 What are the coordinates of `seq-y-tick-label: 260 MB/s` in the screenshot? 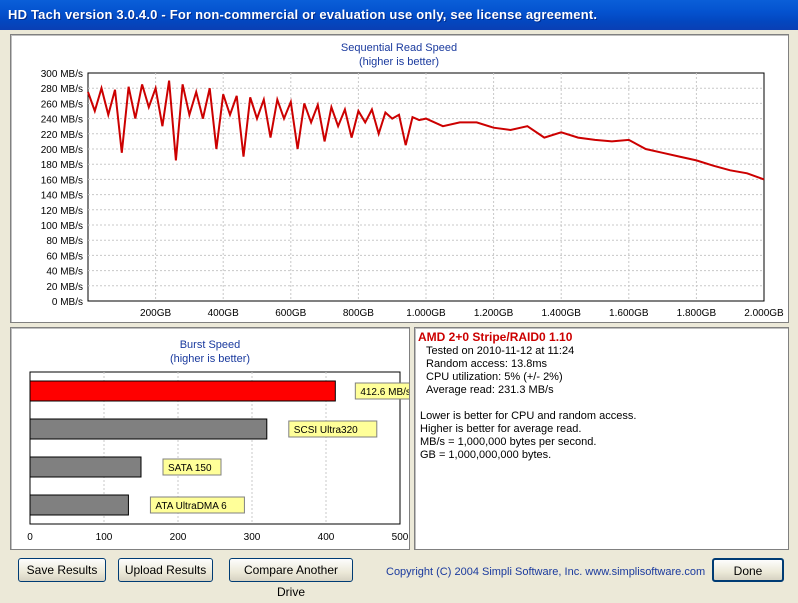 It's located at (62, 104).